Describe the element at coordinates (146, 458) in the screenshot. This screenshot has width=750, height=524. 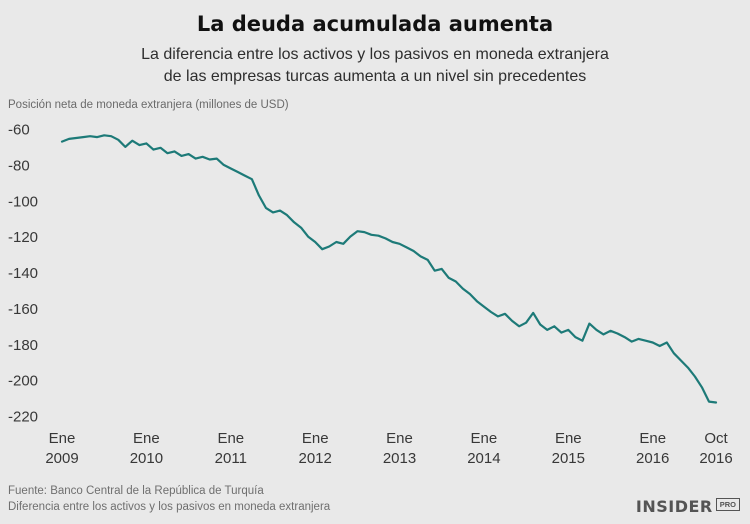
I see `x-tick-year-label: 2010` at that location.